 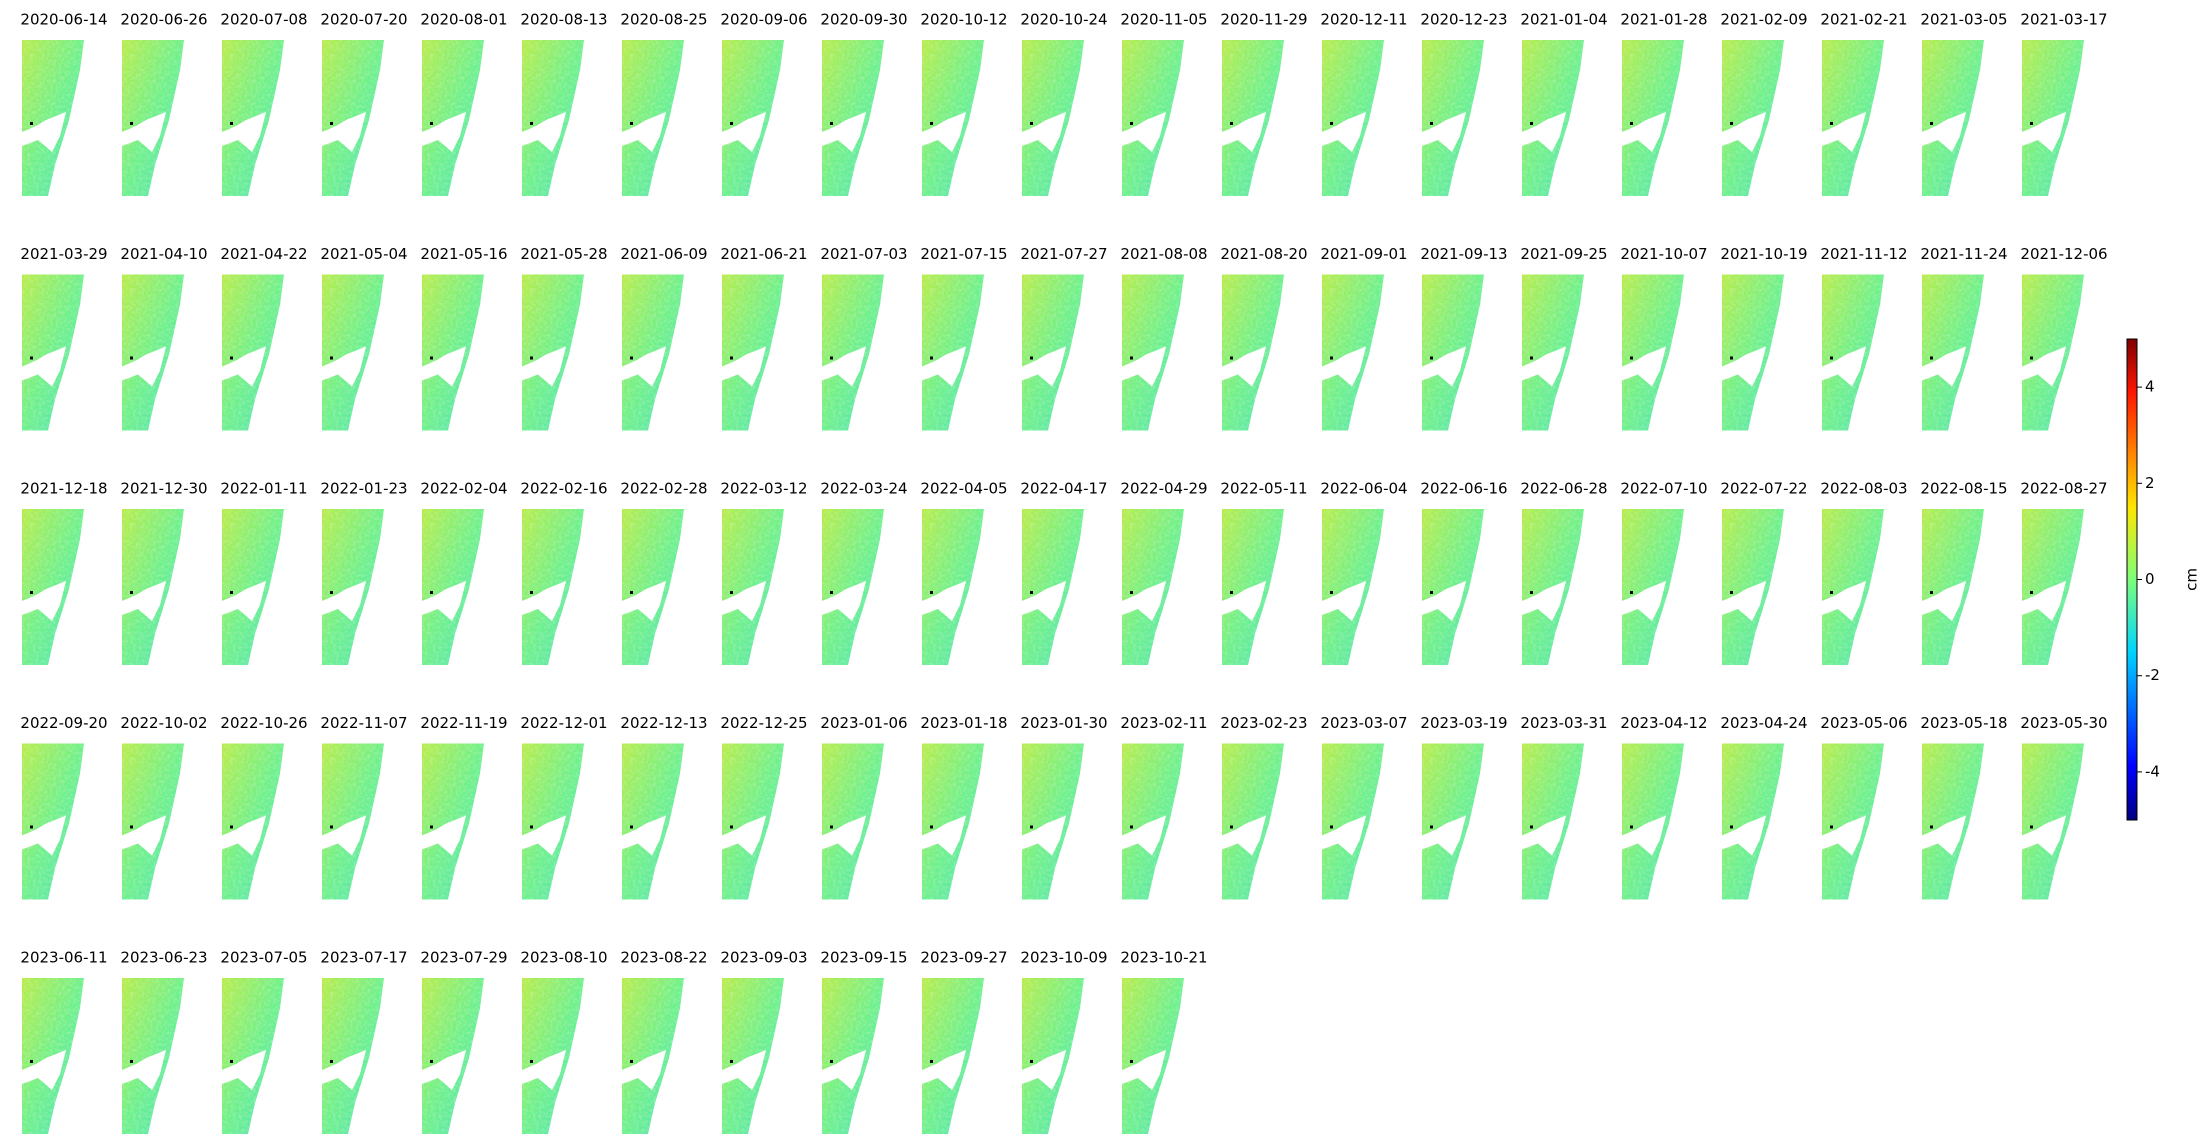 I want to click on panel-title: 2021-11-12, so click(x=1863, y=254).